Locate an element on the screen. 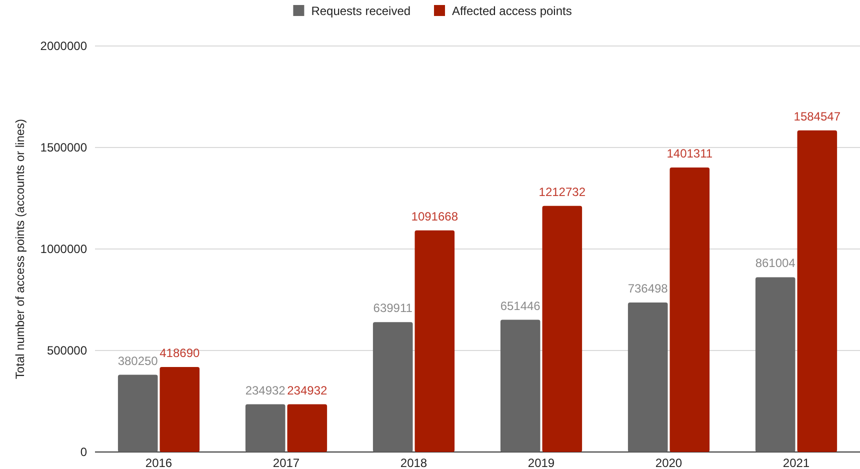  y-tick-label: 1500000 is located at coordinates (64, 147).